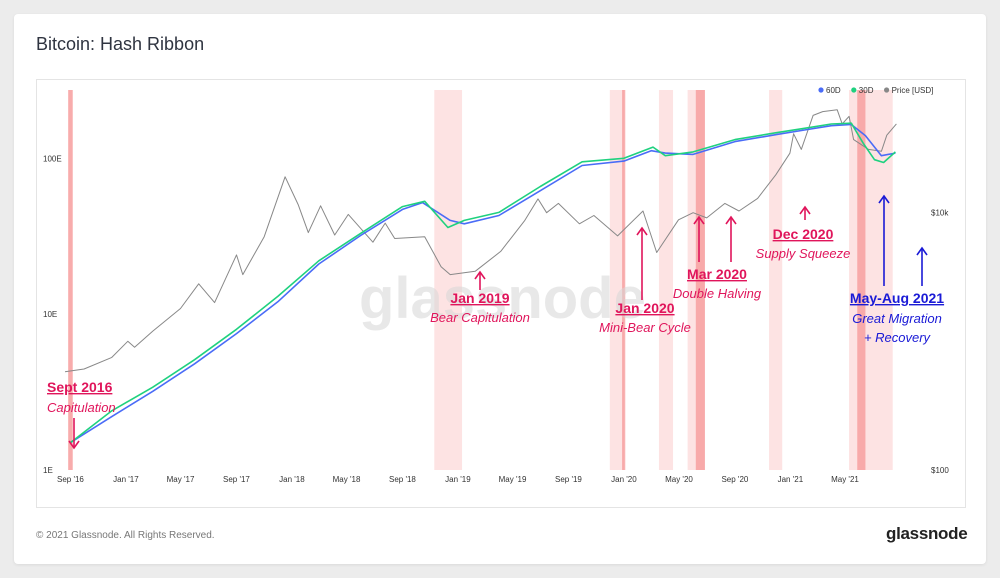 This screenshot has width=1000, height=578. What do you see at coordinates (699, 220) in the screenshot?
I see `annotation-arrow-mar-2020-a-head` at bounding box center [699, 220].